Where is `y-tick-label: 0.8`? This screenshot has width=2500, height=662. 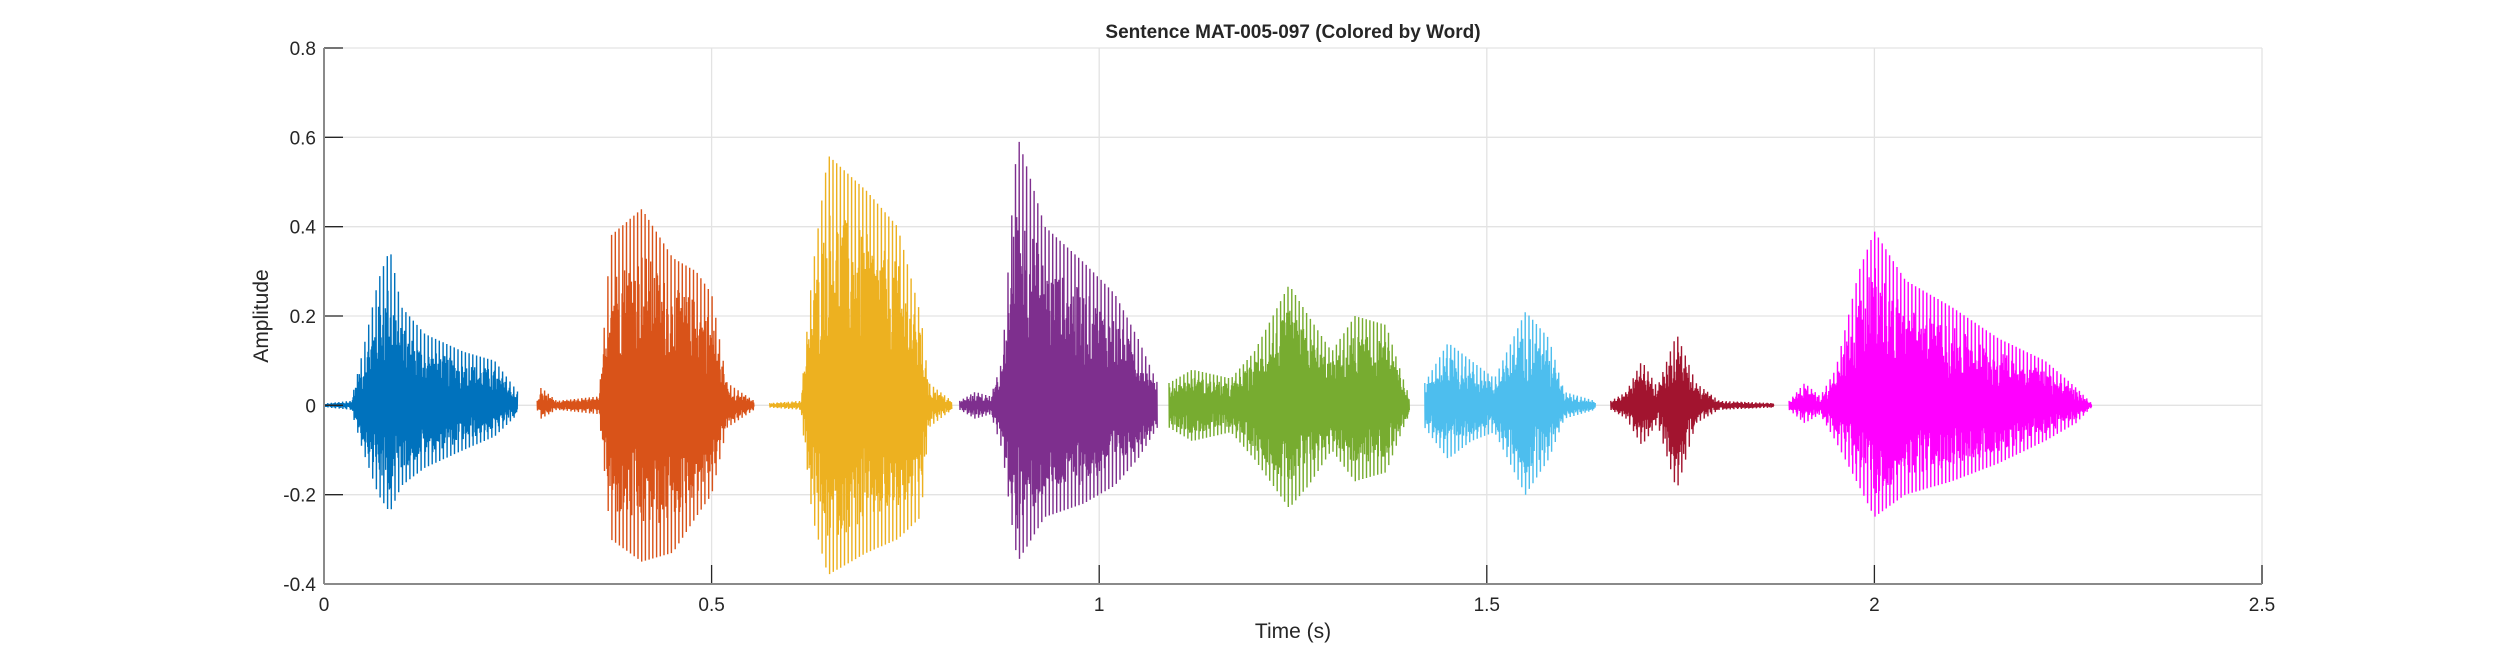
y-tick-label: 0.8 is located at coordinates (303, 49).